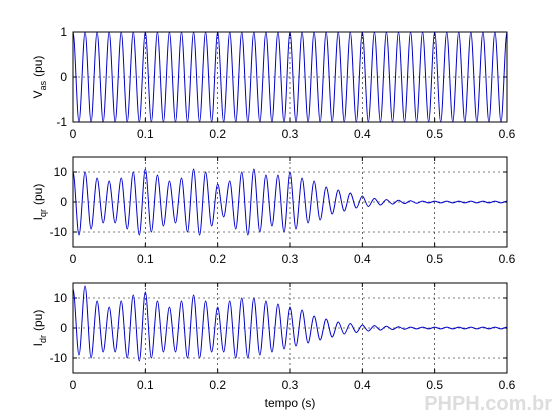 The width and height of the screenshot is (560, 420). What do you see at coordinates (43, 213) in the screenshot?
I see `y-label-sub: qr` at bounding box center [43, 213].